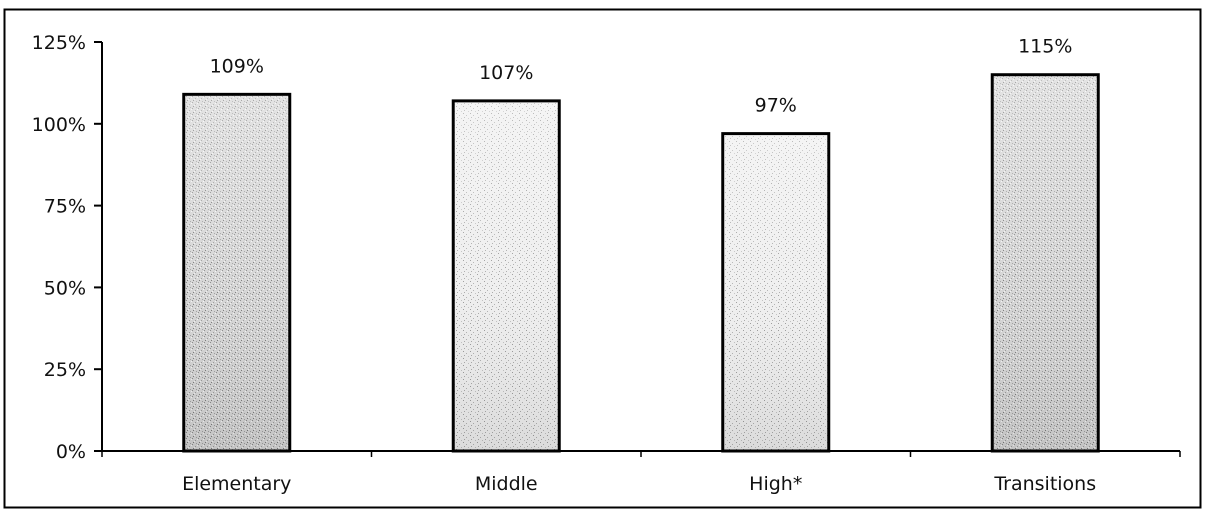 This screenshot has width=1206, height=511. What do you see at coordinates (65, 288) in the screenshot?
I see `y-tick-label: 50%` at bounding box center [65, 288].